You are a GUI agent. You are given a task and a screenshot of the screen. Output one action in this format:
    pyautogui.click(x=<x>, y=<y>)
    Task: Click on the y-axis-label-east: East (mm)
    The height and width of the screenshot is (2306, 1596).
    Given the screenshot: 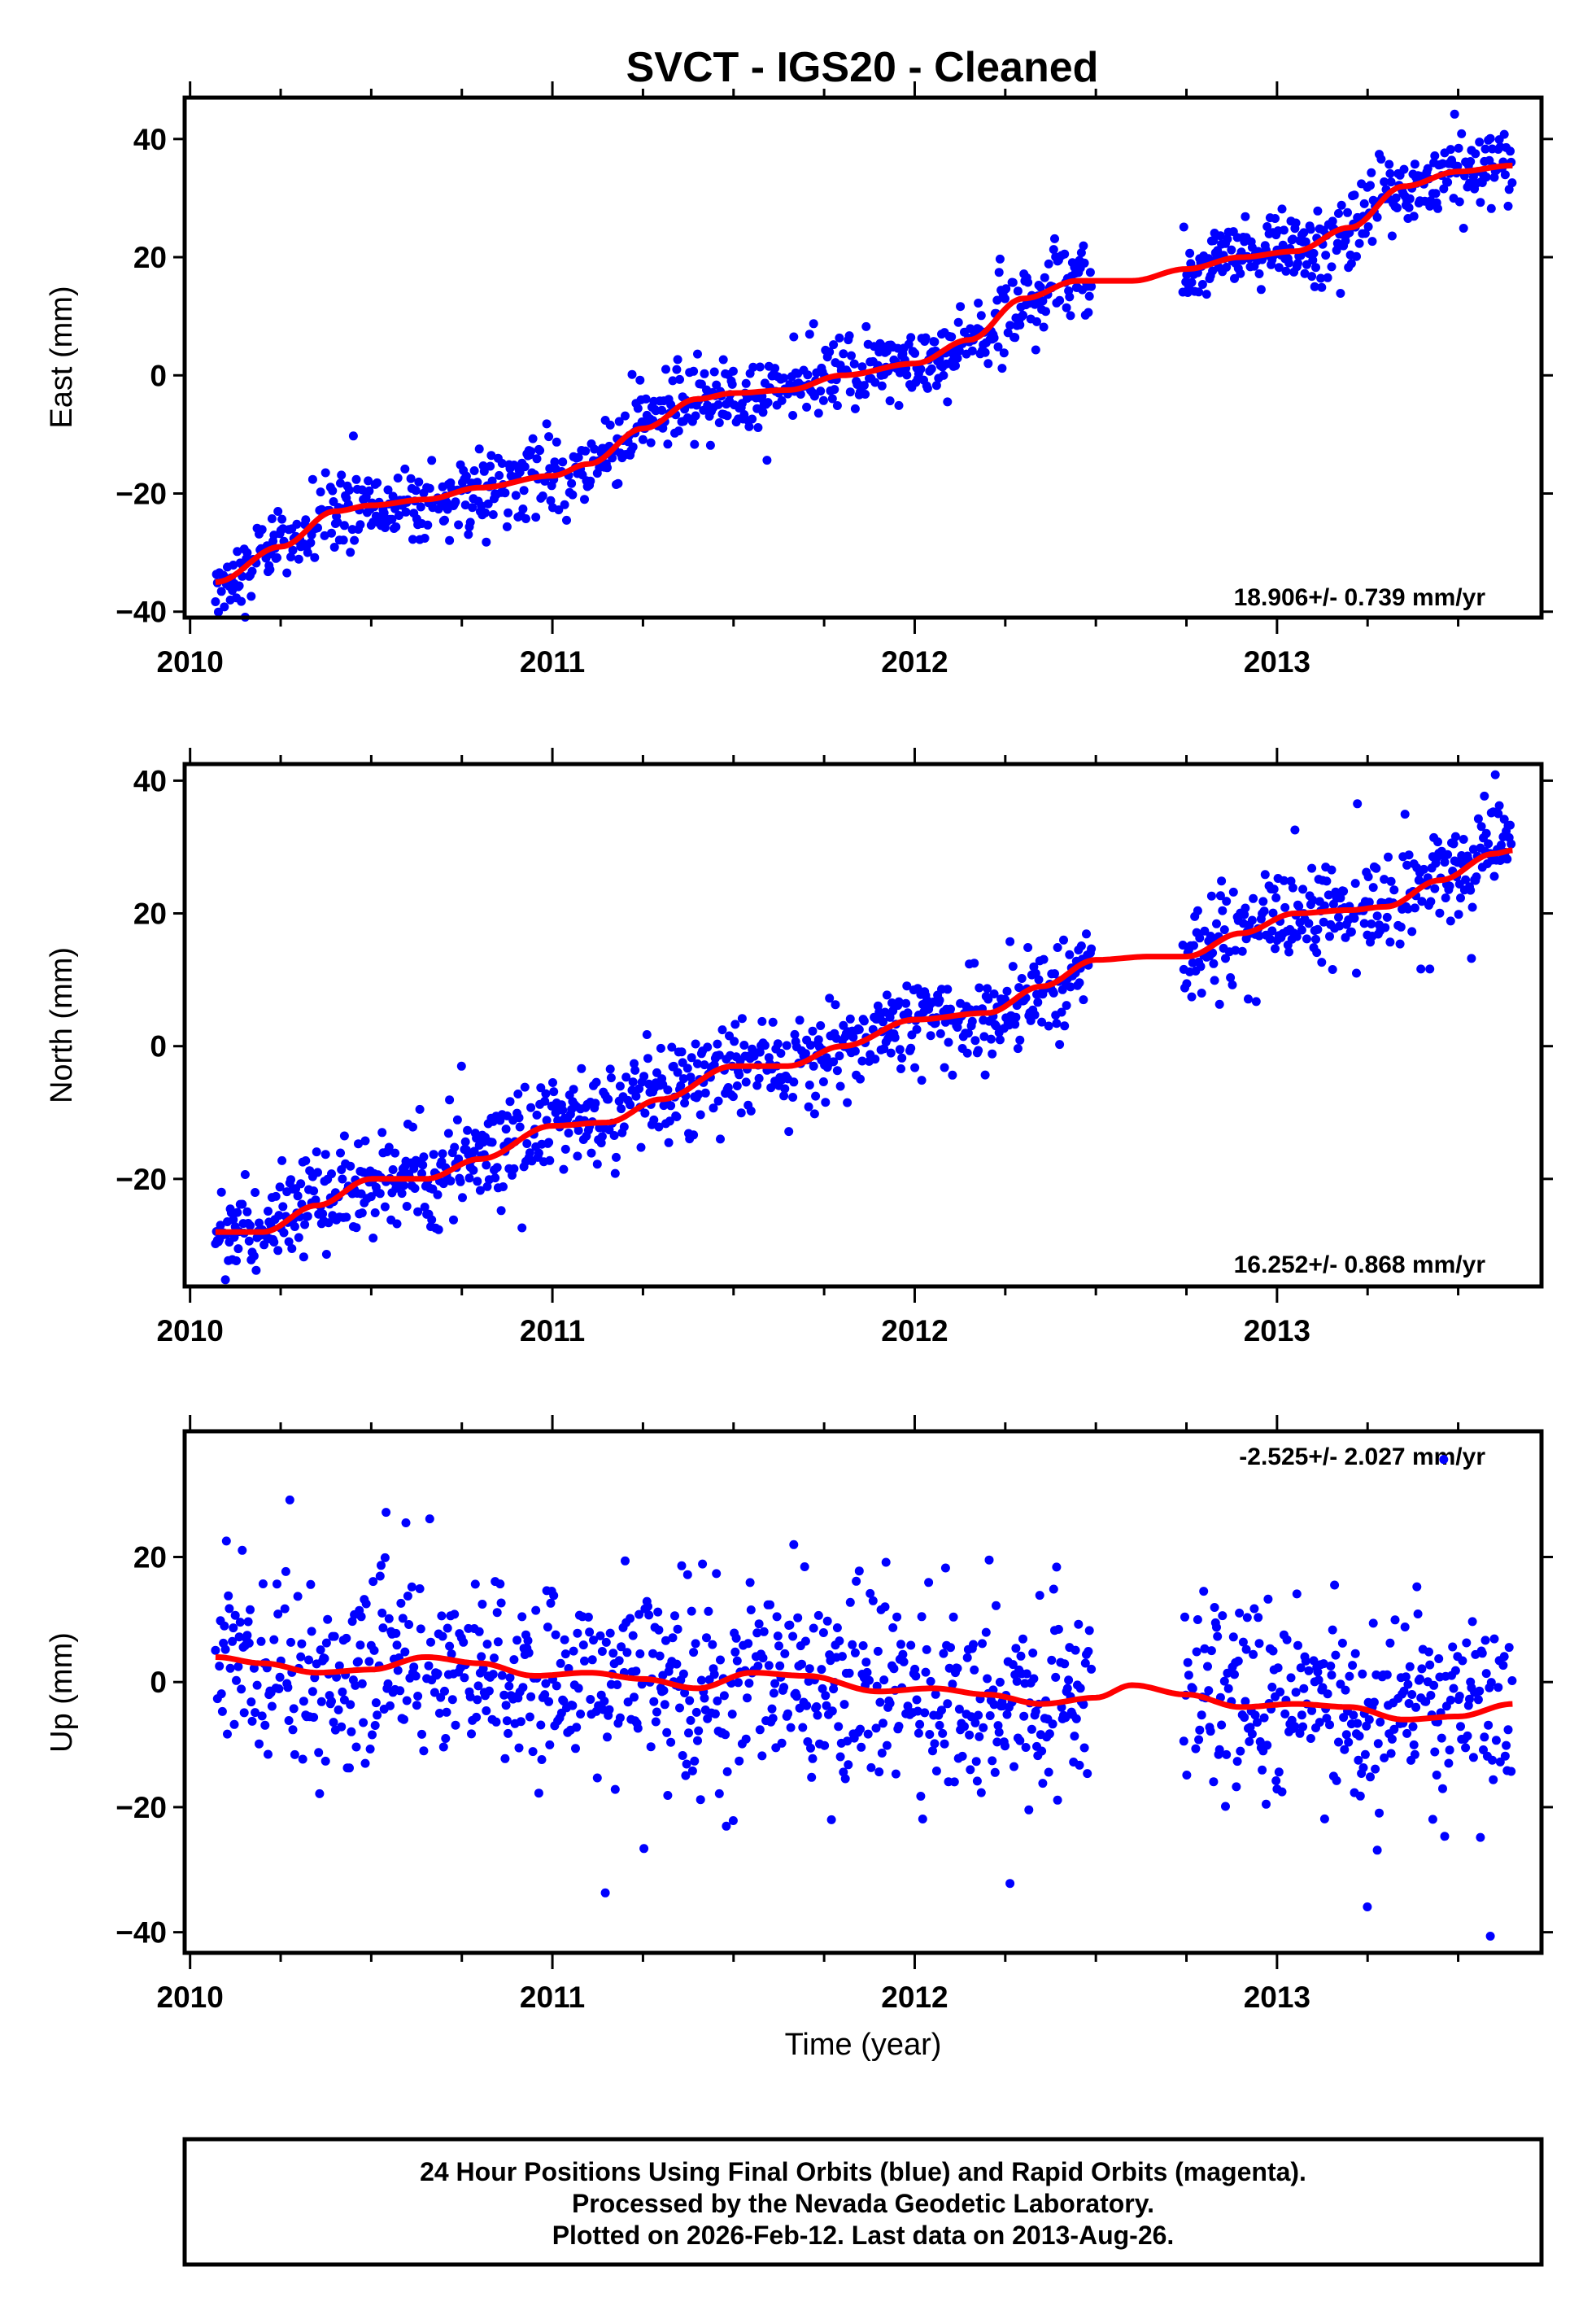 What is the action you would take?
    pyautogui.click(x=62, y=357)
    